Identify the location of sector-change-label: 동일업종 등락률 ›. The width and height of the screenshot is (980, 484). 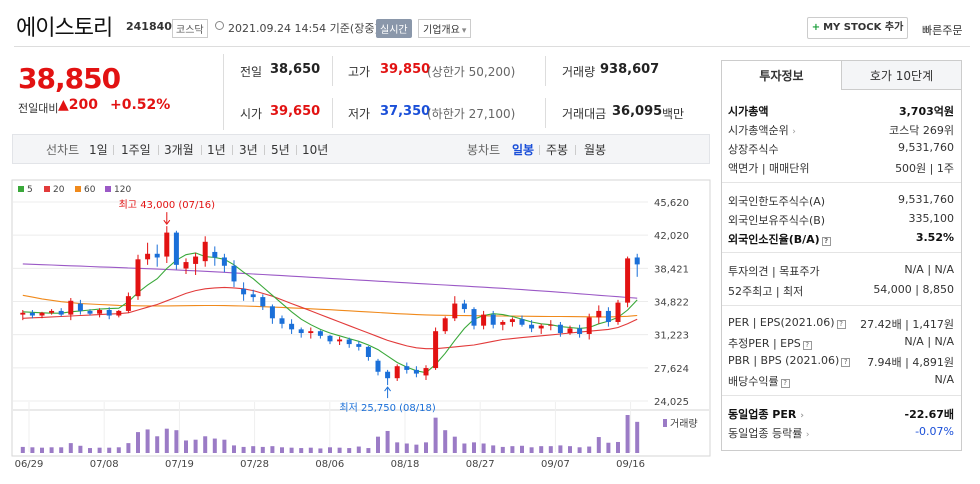
(768, 433).